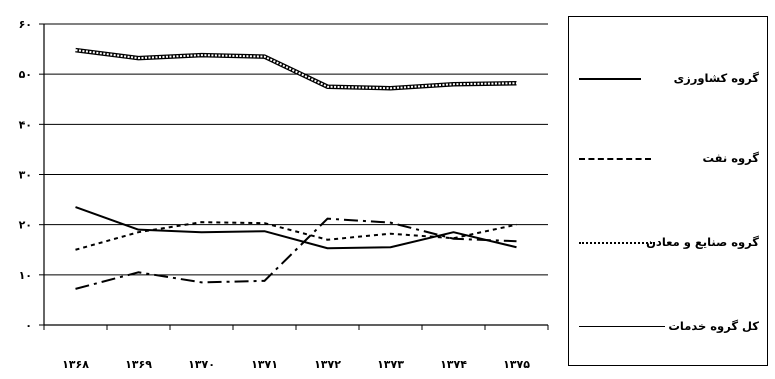 The image size is (775, 379). I want to click on legend-item-oil: گروه نفت, so click(668, 158).